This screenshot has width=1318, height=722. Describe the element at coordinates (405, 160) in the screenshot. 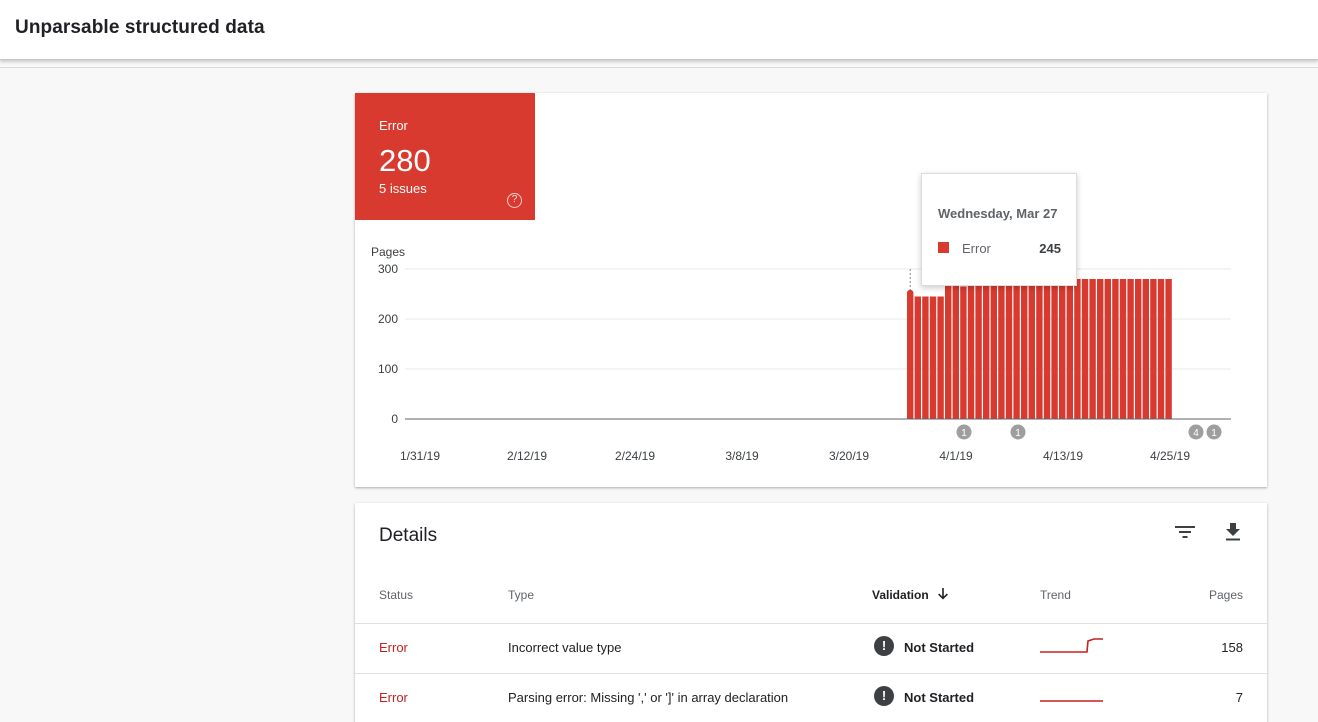

I see `error-tile-count: 280` at that location.